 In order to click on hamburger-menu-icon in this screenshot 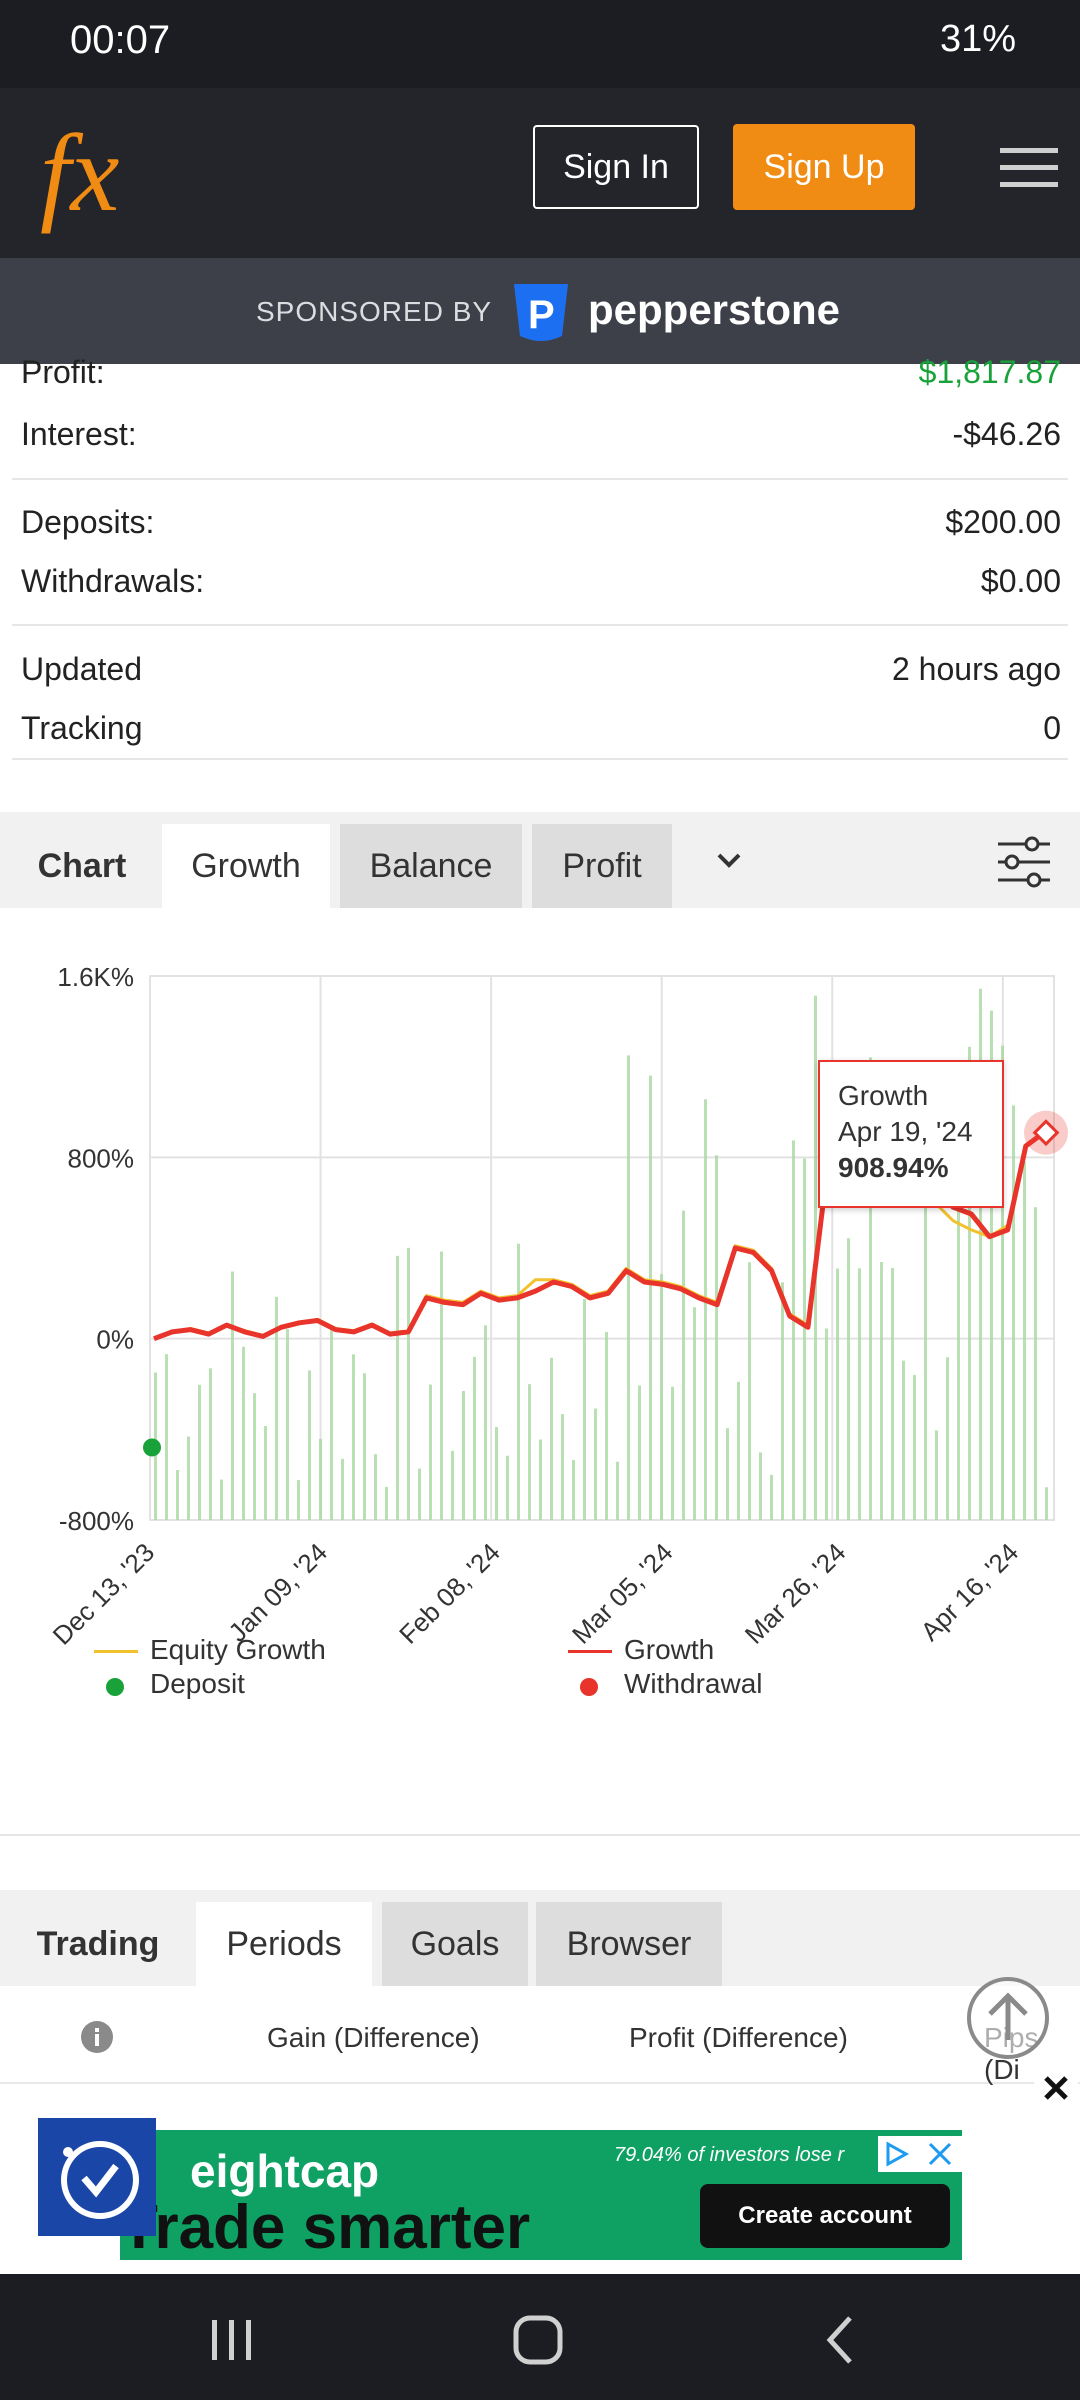, I will do `click(1029, 168)`.